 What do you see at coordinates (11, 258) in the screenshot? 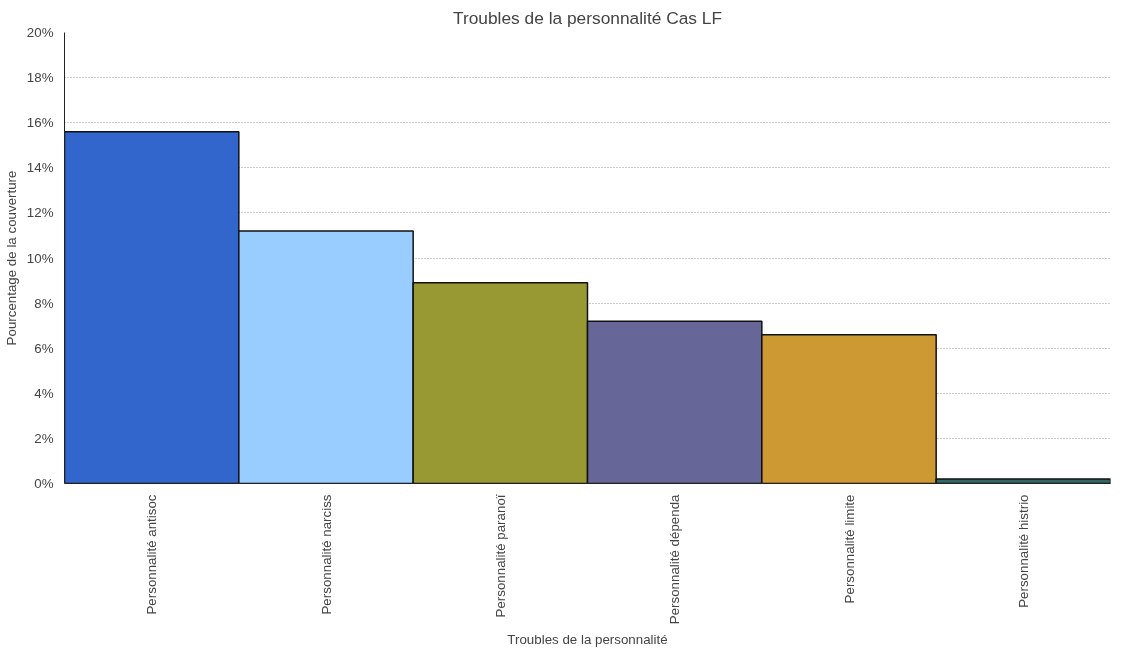
I see `y-axis-title: Pourcentage de la couverture` at bounding box center [11, 258].